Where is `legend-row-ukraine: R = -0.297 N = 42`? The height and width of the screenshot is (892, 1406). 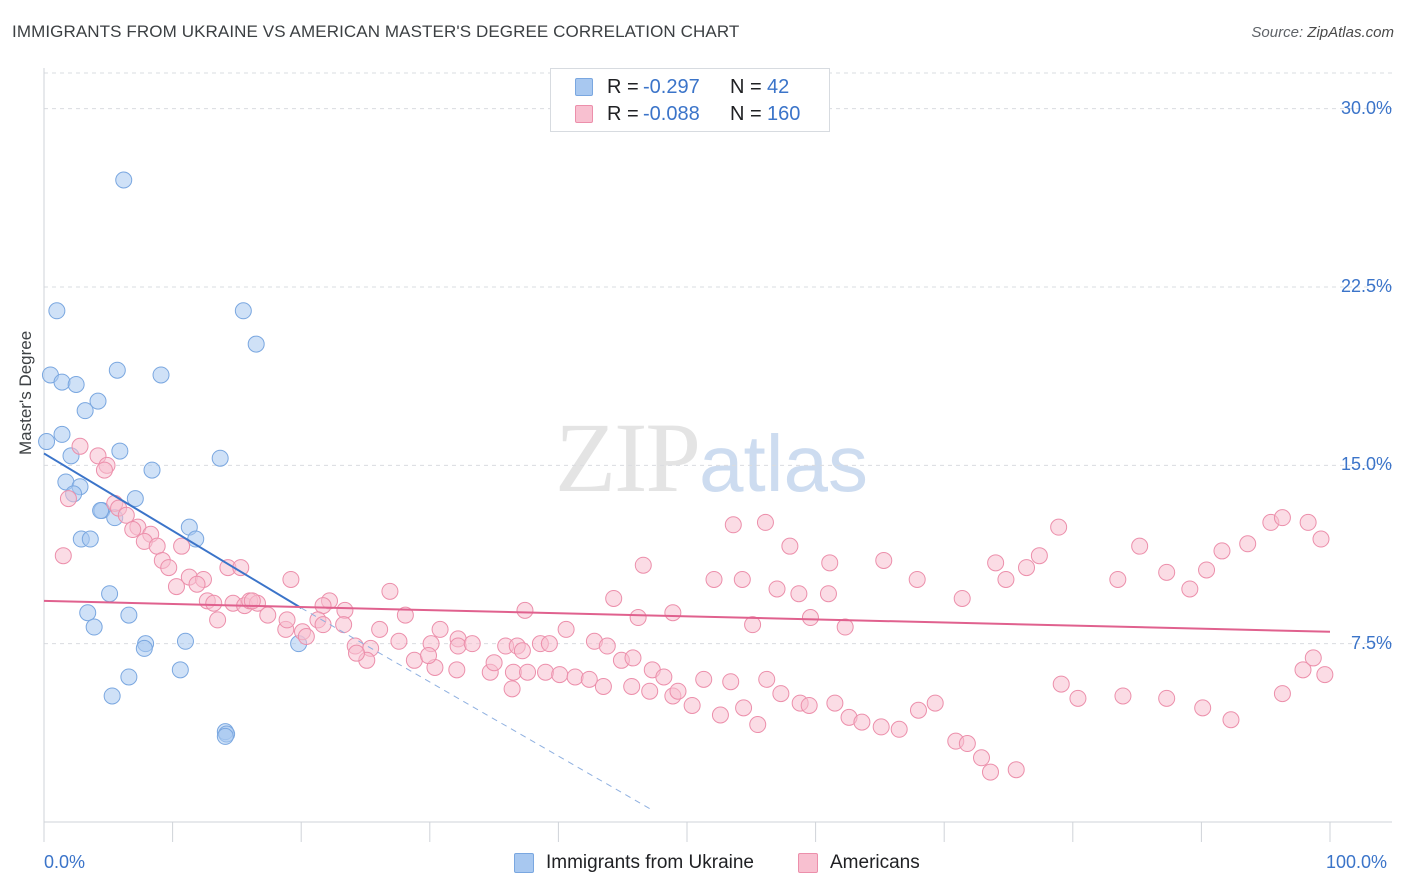 legend-row-ukraine: R = -0.297 N = 42 is located at coordinates (682, 88).